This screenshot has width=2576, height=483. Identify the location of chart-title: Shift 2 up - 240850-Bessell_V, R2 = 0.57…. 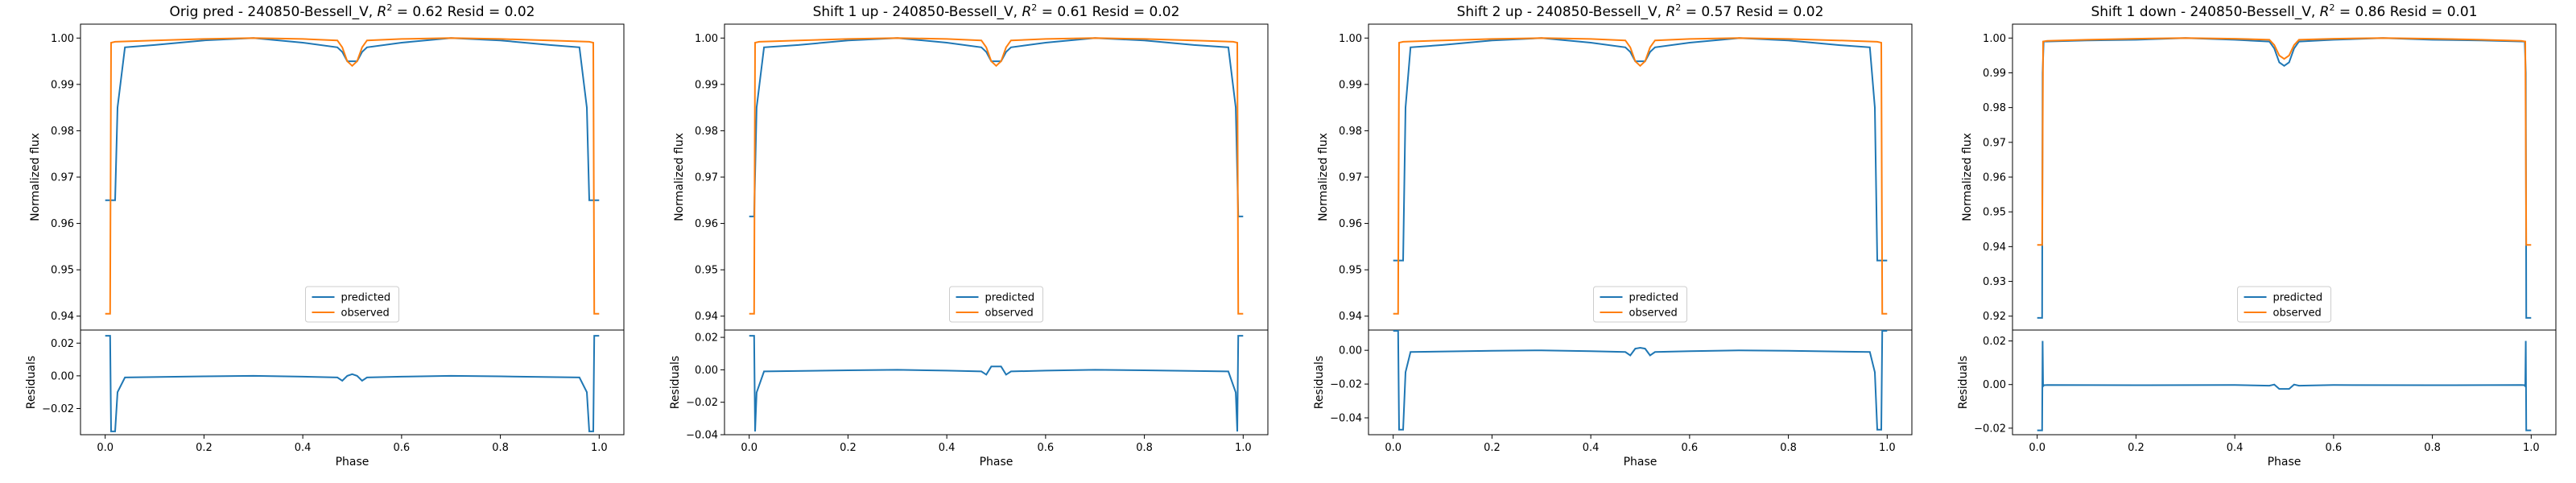
(1640, 11).